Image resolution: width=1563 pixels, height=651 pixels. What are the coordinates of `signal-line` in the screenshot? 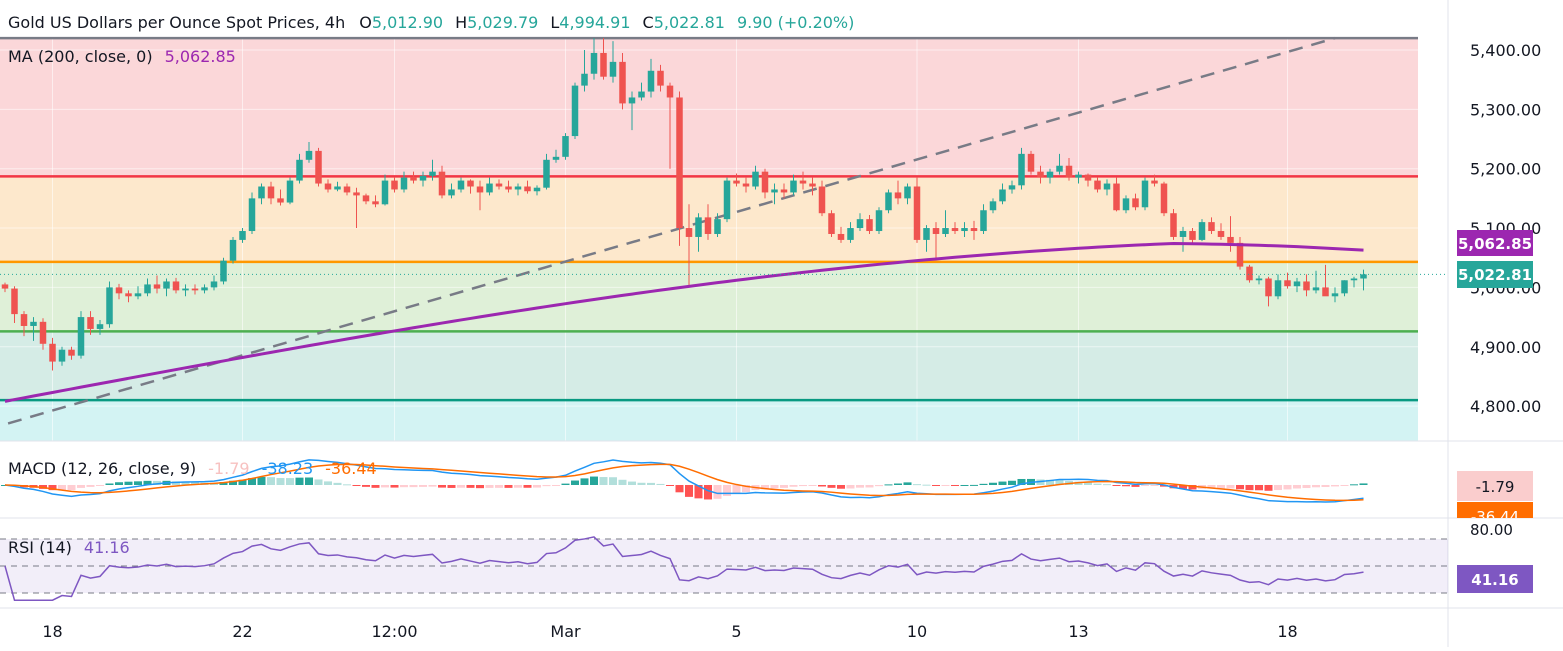 It's located at (684, 482).